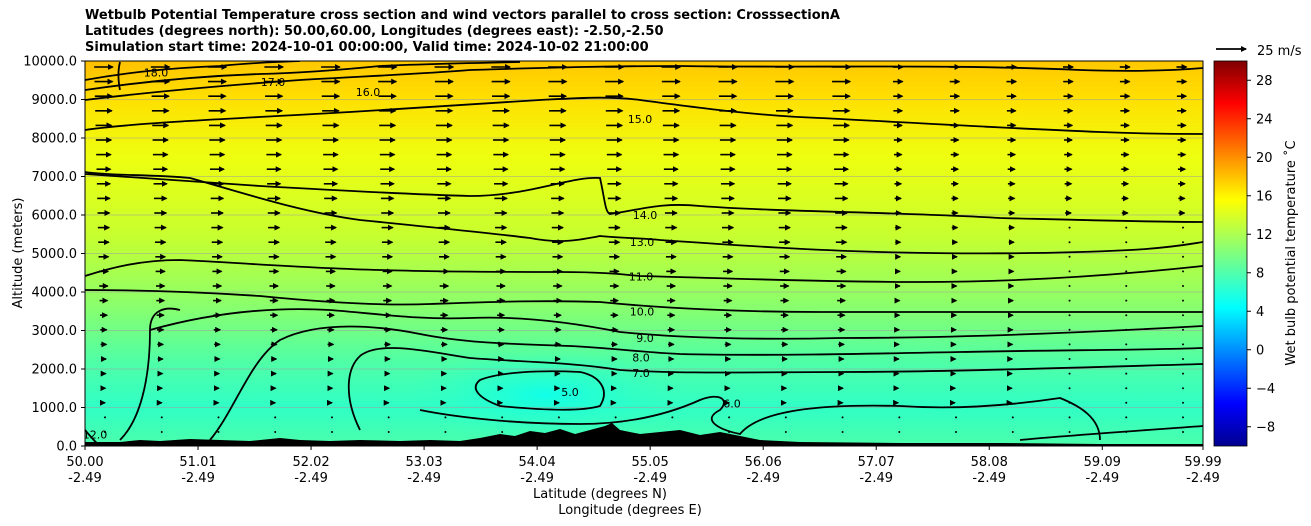 Image resolution: width=1311 pixels, height=526 pixels. Describe the element at coordinates (642, 311) in the screenshot. I see `contour-label: 10.0` at that location.